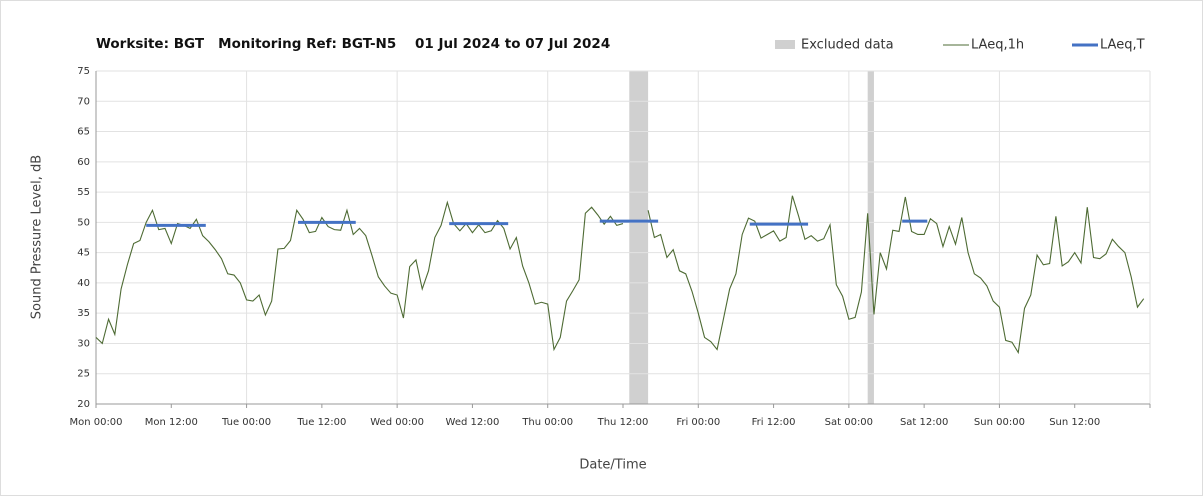 Image resolution: width=1203 pixels, height=496 pixels. Describe the element at coordinates (246, 422) in the screenshot. I see `x-tick-label: Tue 00:00` at that location.